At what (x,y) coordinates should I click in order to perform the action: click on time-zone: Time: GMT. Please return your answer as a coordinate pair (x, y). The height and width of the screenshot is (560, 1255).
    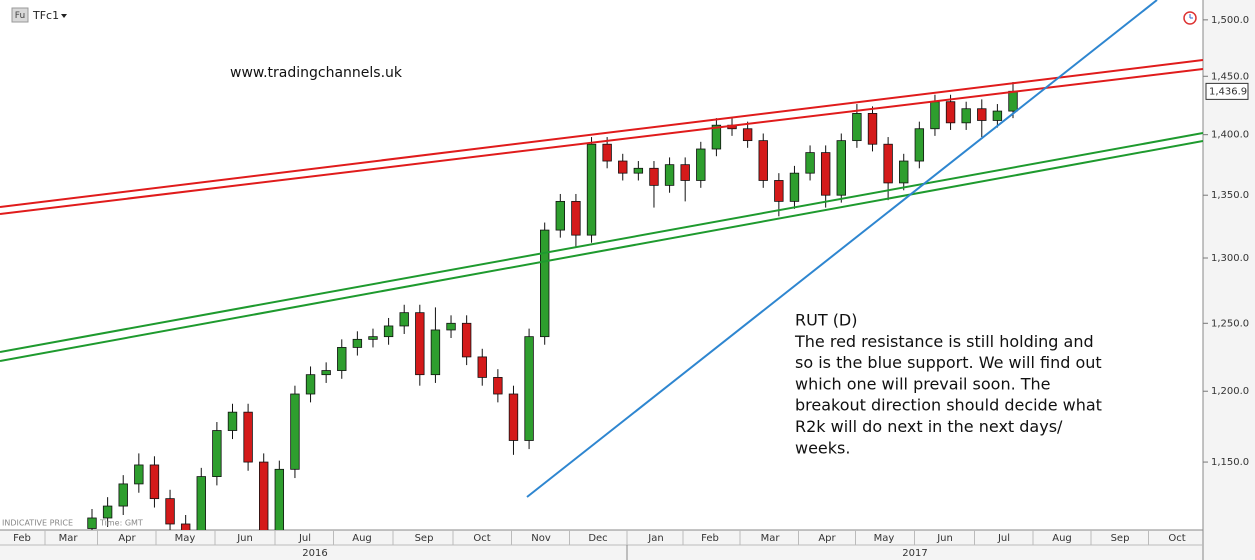
    Looking at the image, I should click on (121, 523).